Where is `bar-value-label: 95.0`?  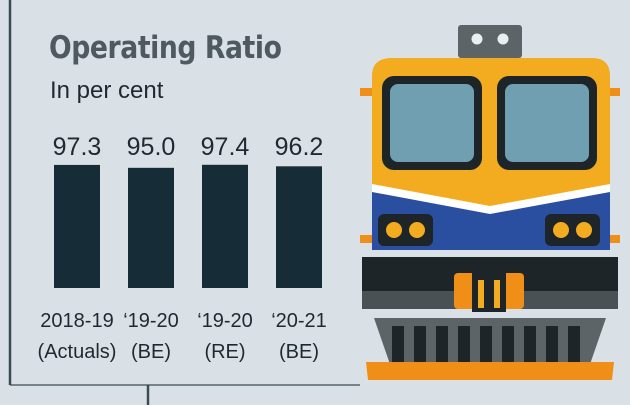
bar-value-label: 95.0 is located at coordinates (151, 147).